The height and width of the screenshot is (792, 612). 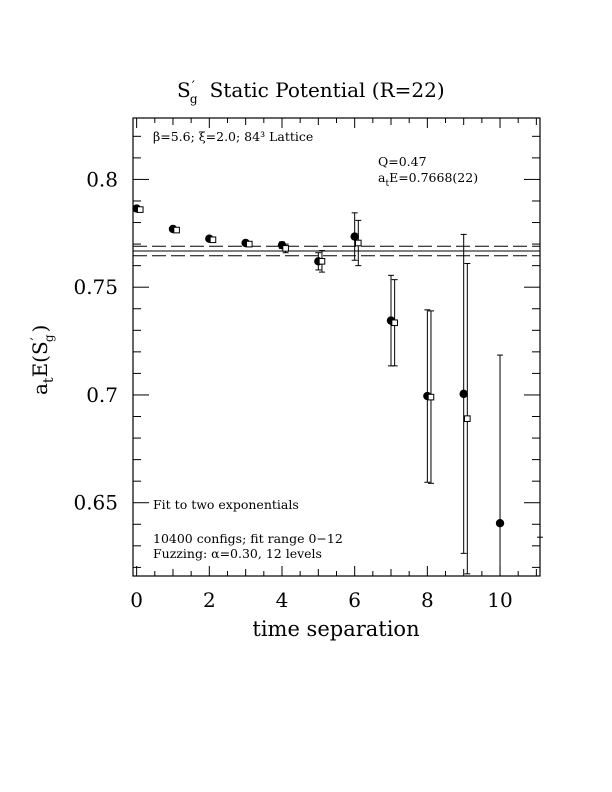 I want to click on y-axis-label: atE(S′g), so click(x=42, y=360).